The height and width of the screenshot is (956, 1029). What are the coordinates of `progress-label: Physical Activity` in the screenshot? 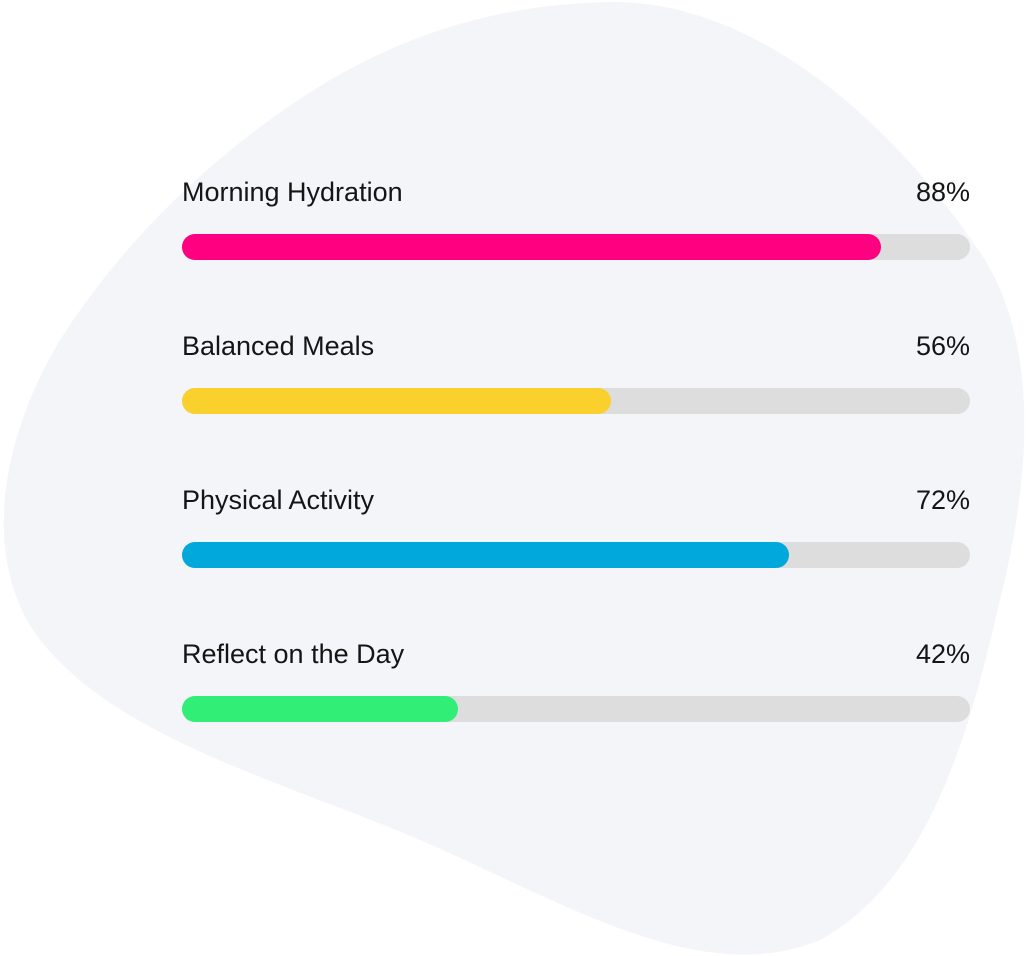 It's located at (278, 500).